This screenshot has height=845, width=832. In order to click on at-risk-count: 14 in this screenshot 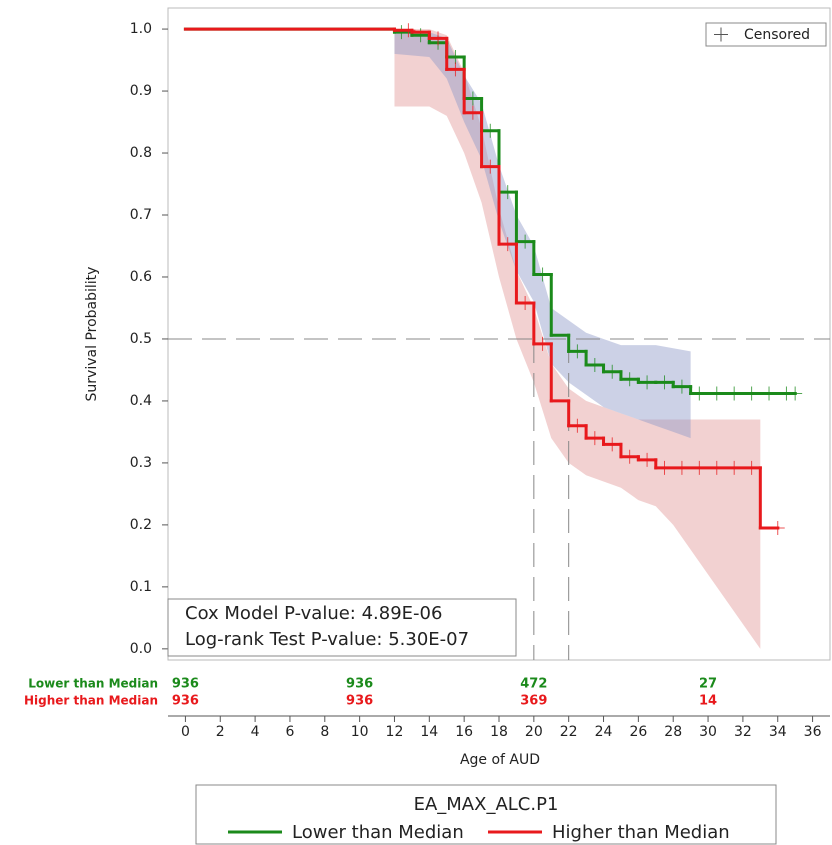, I will do `click(708, 701)`.